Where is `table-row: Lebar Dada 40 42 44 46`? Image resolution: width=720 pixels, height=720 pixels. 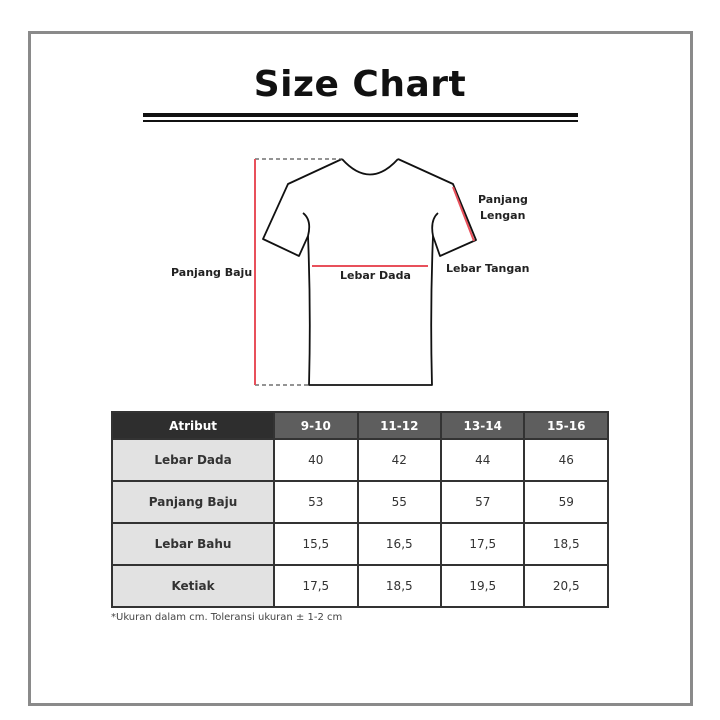 table-row: Lebar Dada 40 42 44 46 is located at coordinates (359, 460).